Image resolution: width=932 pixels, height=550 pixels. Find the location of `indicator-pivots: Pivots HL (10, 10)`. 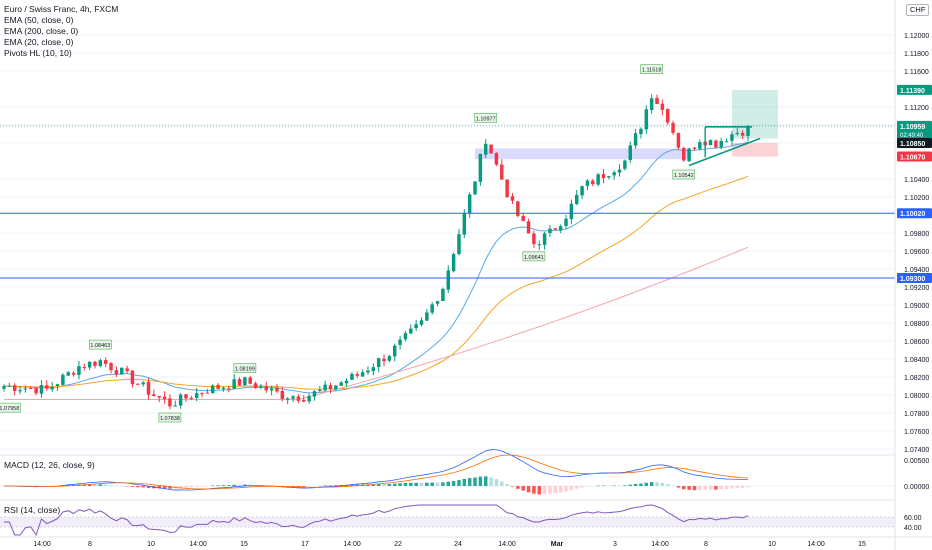

indicator-pivots: Pivots HL (10, 10) is located at coordinates (38, 53).